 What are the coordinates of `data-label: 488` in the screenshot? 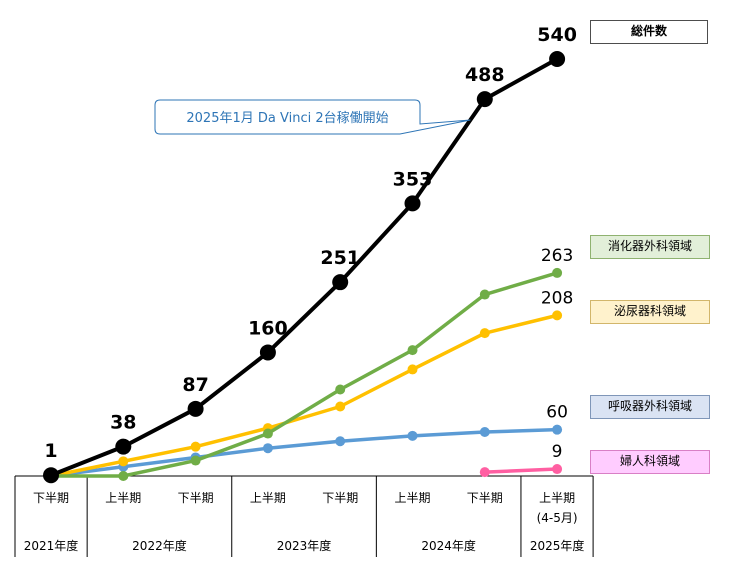 It's located at (485, 75).